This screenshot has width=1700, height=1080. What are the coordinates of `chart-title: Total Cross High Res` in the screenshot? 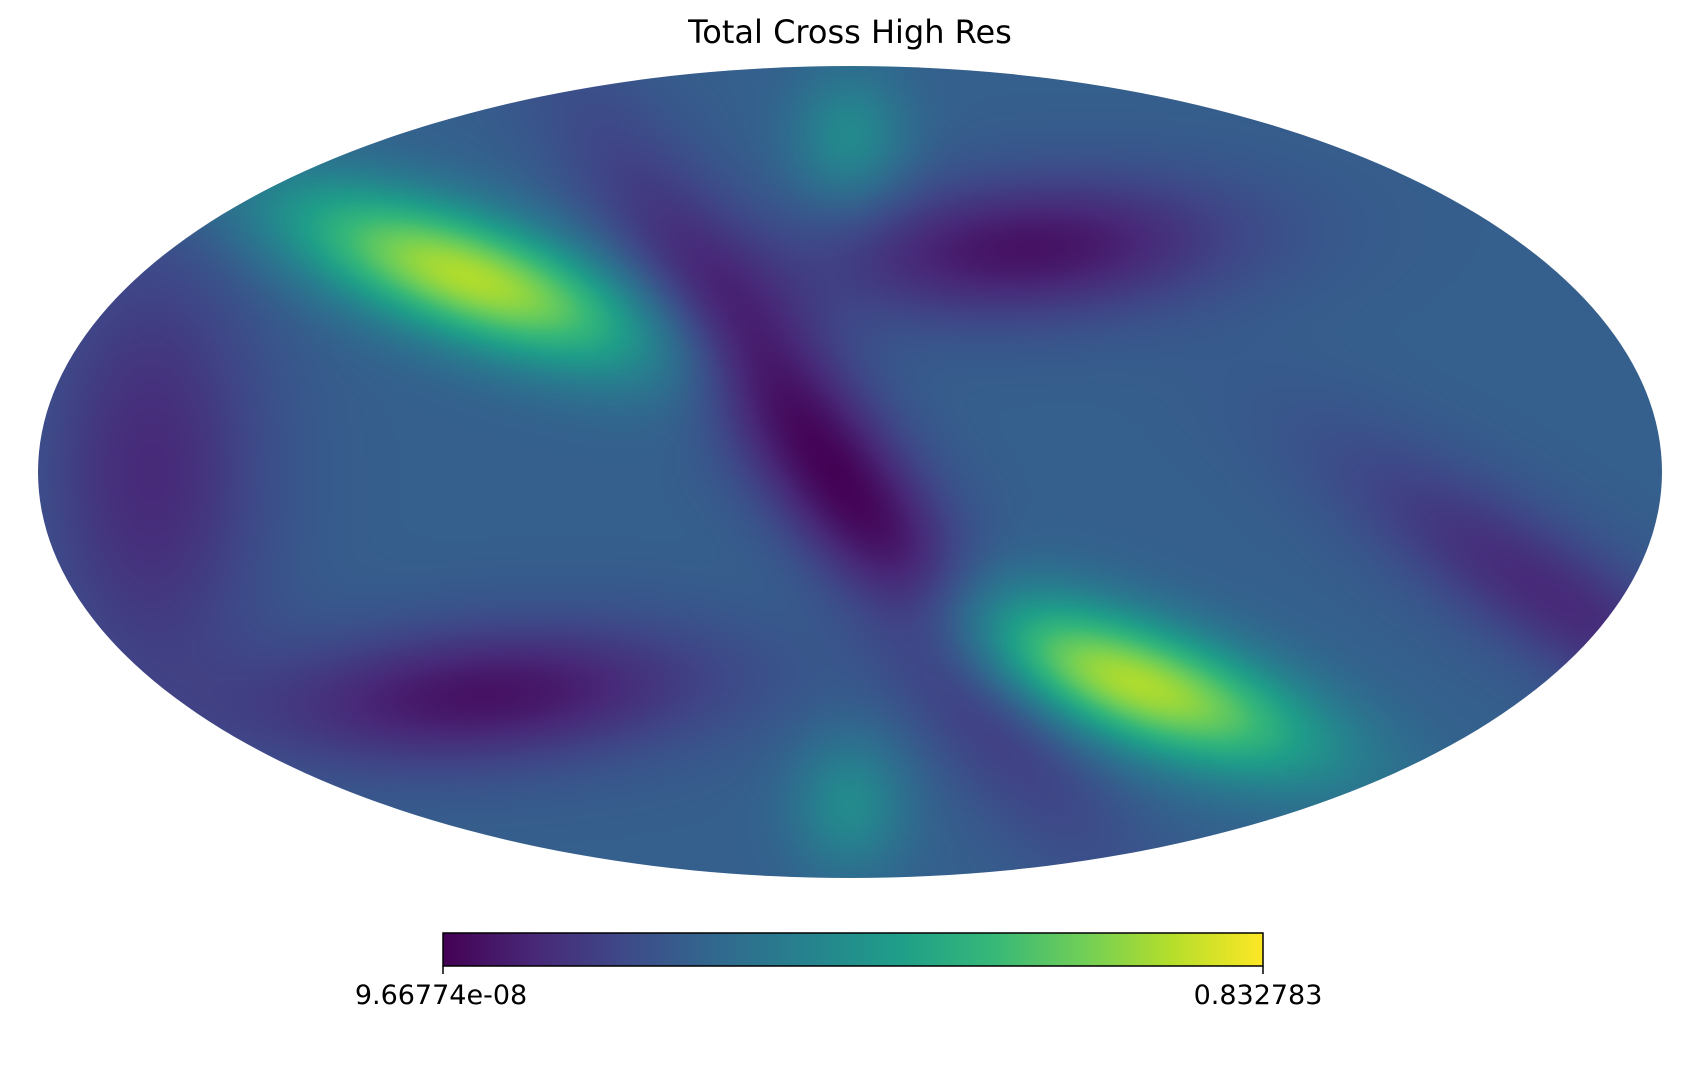 It's located at (850, 32).